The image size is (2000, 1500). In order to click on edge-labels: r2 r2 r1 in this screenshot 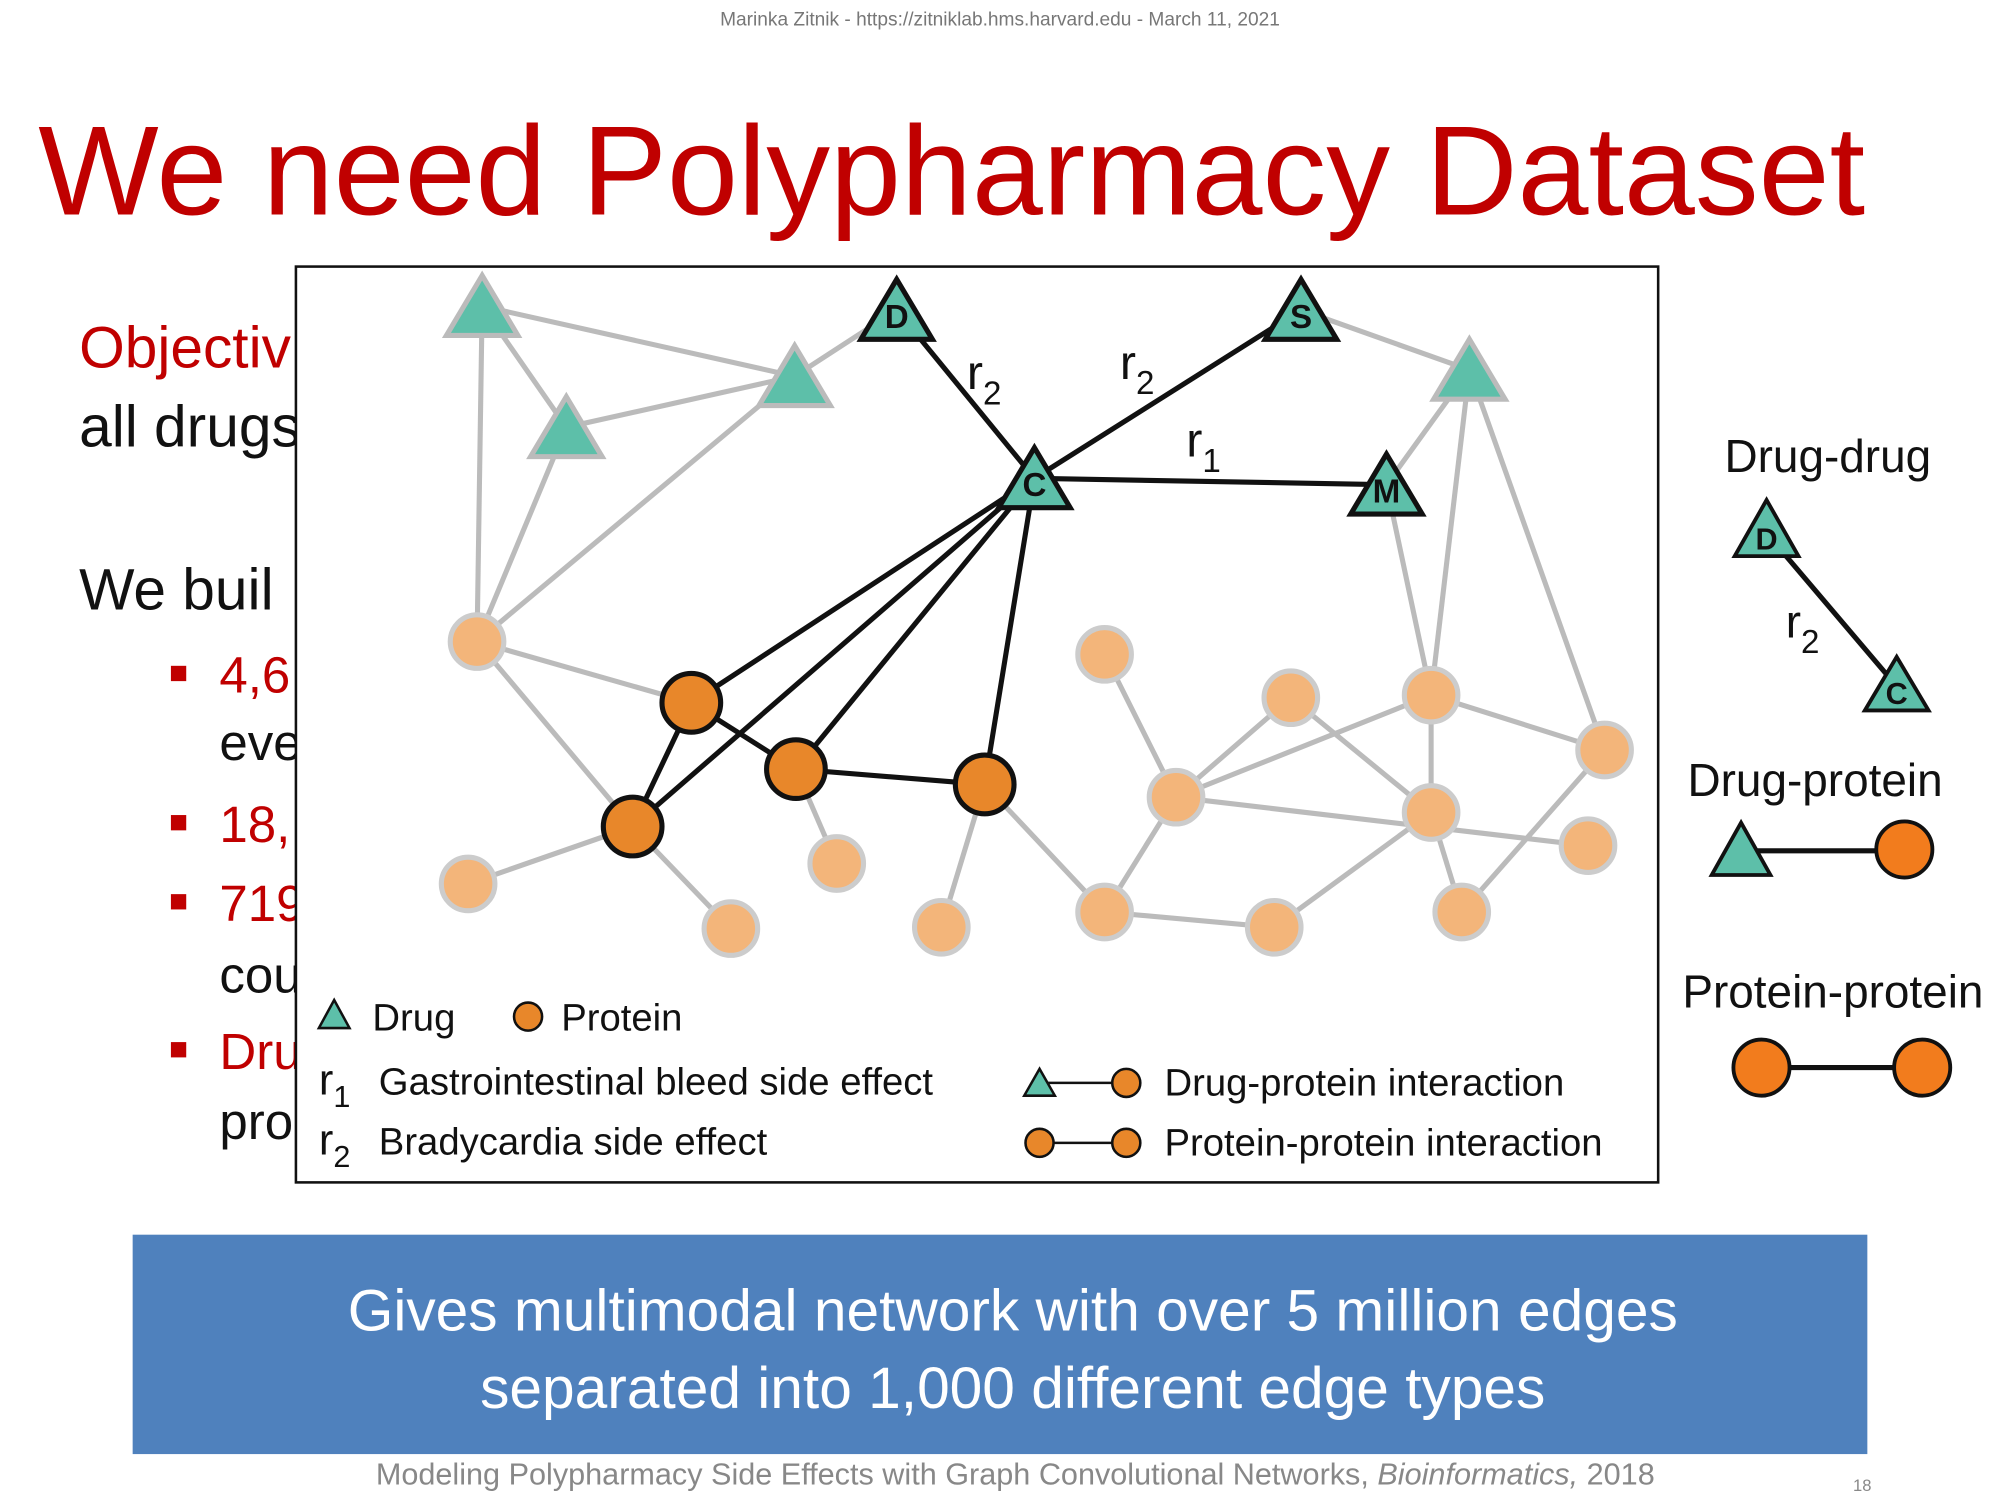, I will do `click(1094, 408)`.